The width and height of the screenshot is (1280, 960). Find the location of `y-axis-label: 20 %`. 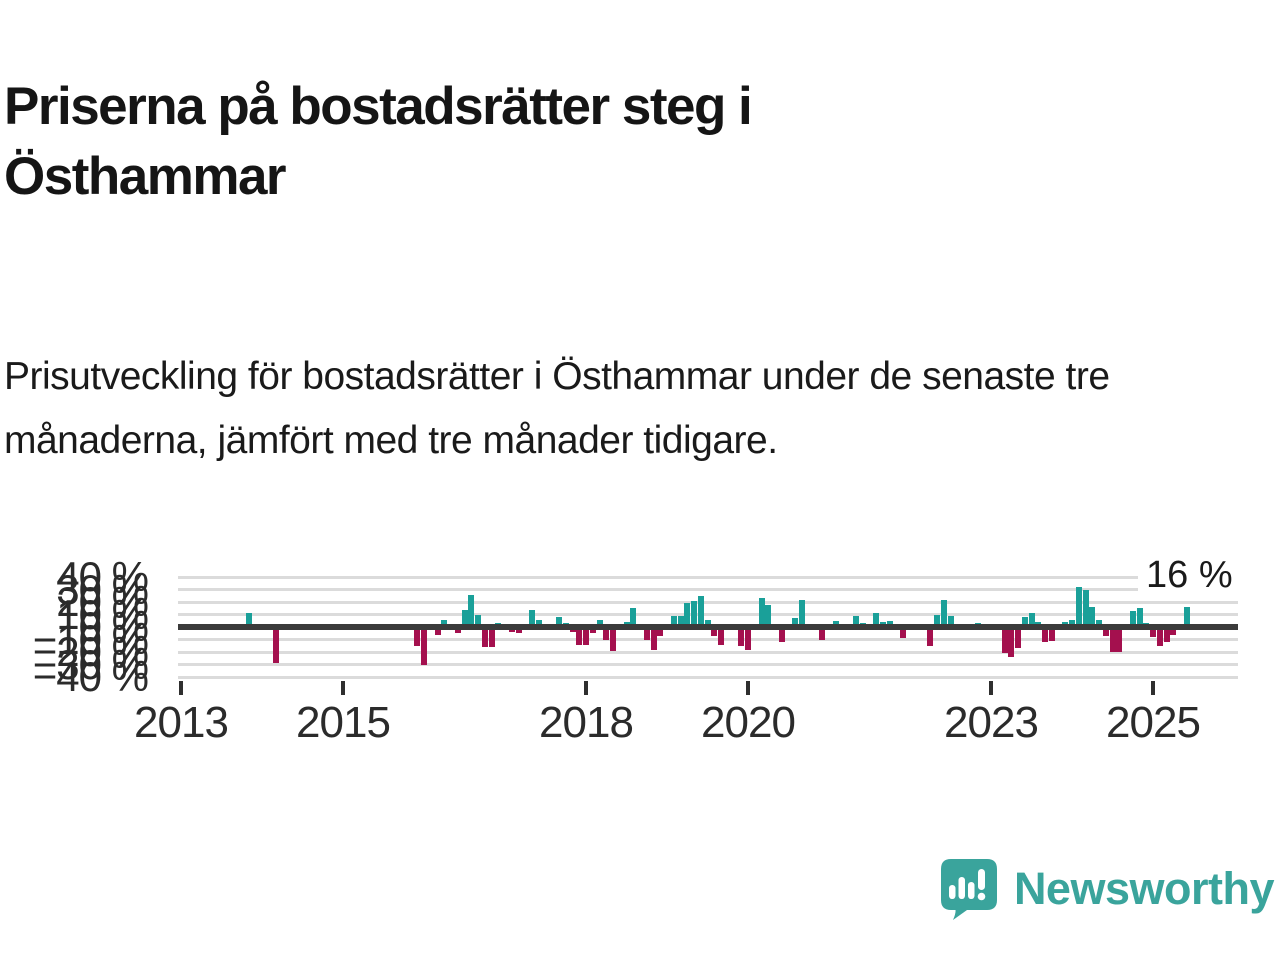

y-axis-label: 20 % is located at coordinates (102, 601).